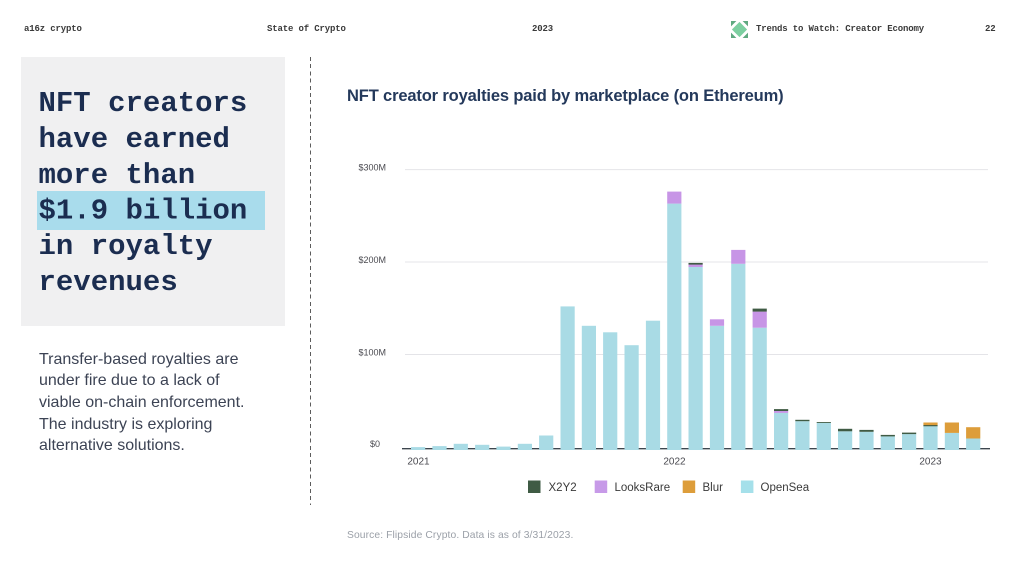 Image resolution: width=1024 pixels, height=575 pixels. Describe the element at coordinates (372, 353) in the screenshot. I see `svg-text: $100M` at that location.